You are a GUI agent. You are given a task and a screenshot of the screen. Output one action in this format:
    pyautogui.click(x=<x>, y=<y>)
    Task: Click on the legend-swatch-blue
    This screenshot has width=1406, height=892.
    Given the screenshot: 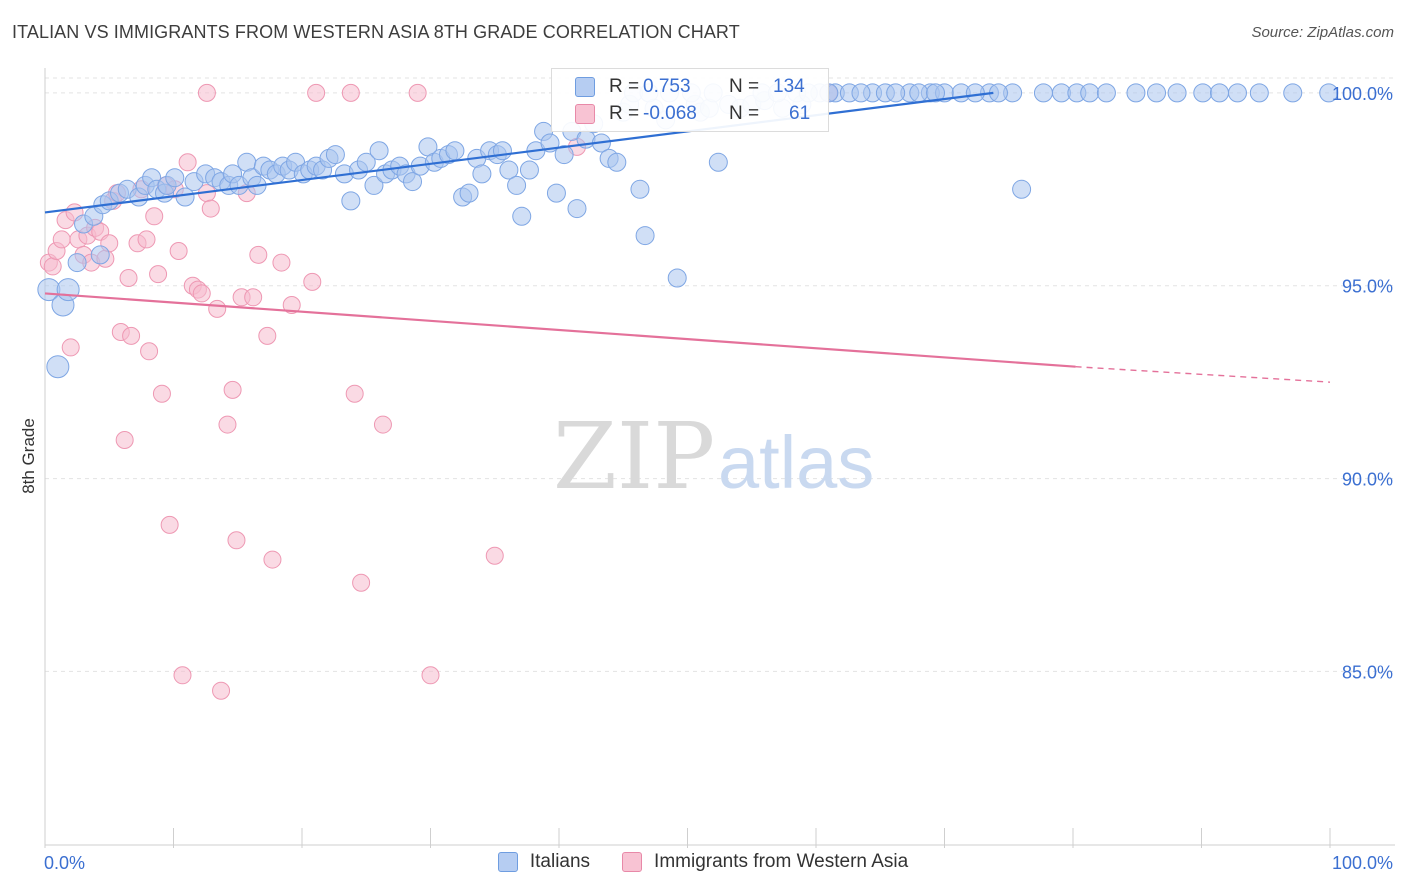 What is the action you would take?
    pyautogui.click(x=585, y=87)
    